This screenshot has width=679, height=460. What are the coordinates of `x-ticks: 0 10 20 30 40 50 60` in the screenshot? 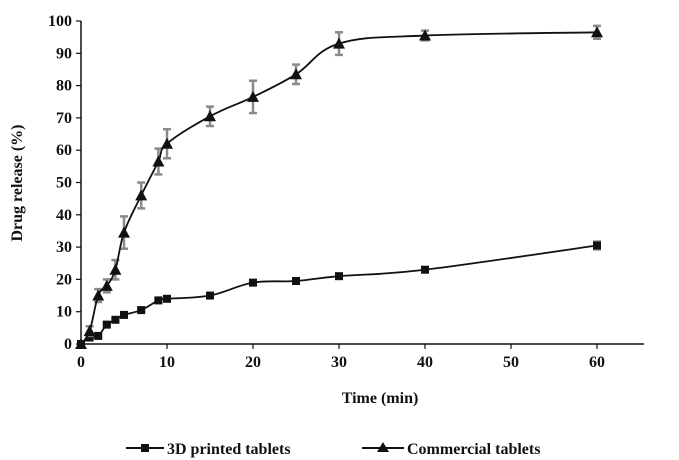 It's located at (341, 357).